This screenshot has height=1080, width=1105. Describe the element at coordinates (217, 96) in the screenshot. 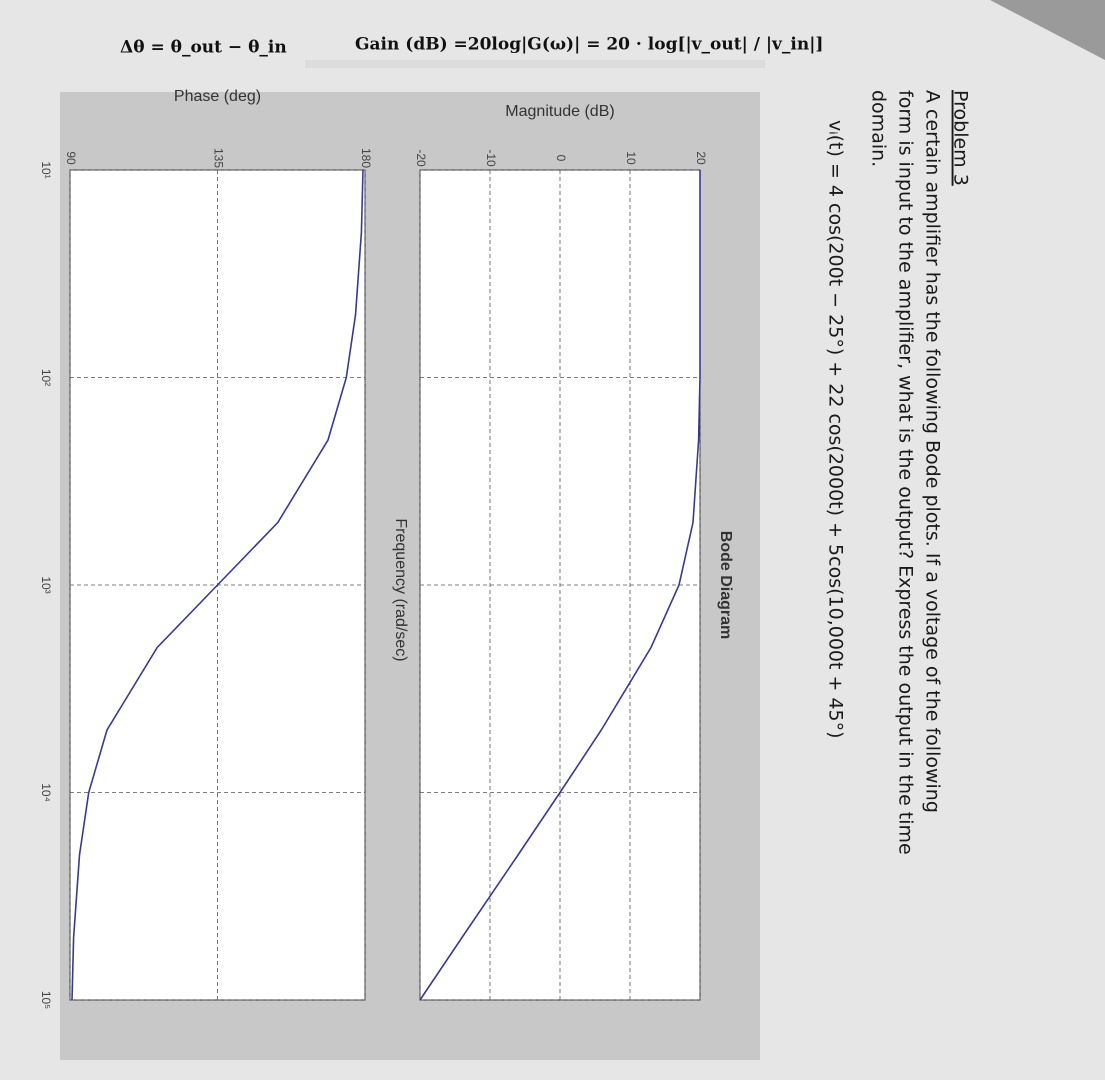

I see `y-axis-label: Phase (deg)` at that location.